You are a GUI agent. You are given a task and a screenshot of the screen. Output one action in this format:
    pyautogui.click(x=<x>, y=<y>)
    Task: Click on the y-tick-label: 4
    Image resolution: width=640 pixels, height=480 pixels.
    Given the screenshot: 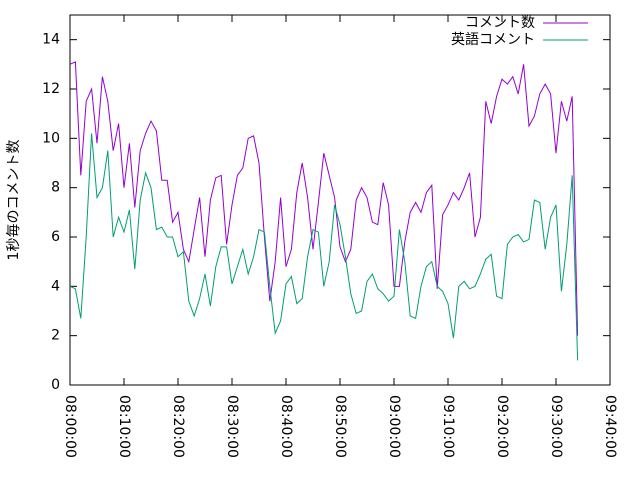 What is the action you would take?
    pyautogui.click(x=55, y=286)
    